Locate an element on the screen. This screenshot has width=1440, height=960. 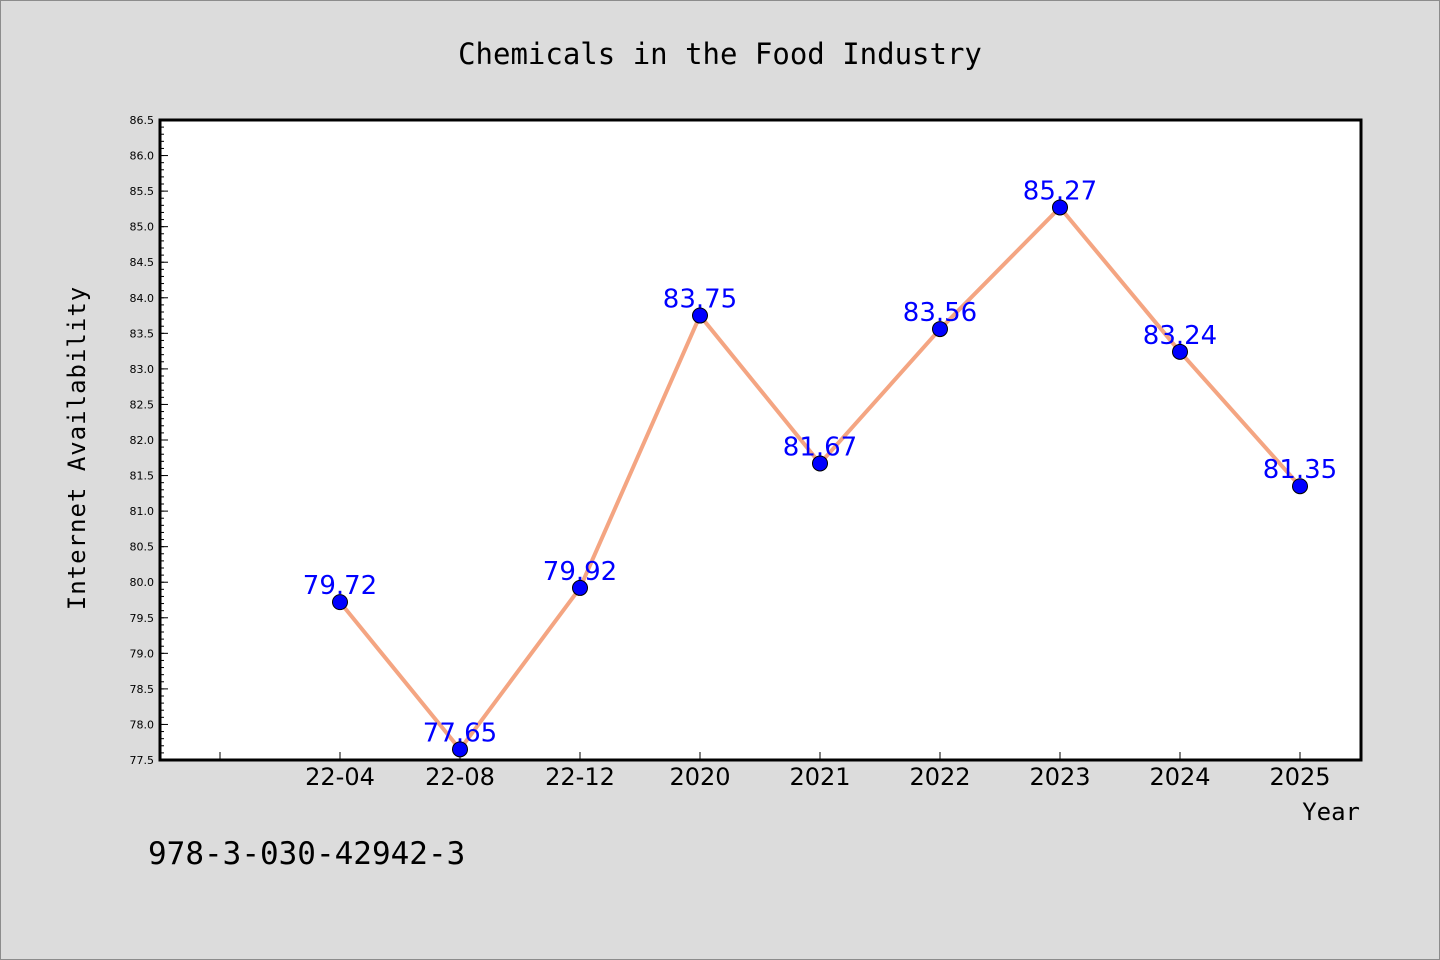
y-axis-label: Internet Availability is located at coordinates (77, 448).